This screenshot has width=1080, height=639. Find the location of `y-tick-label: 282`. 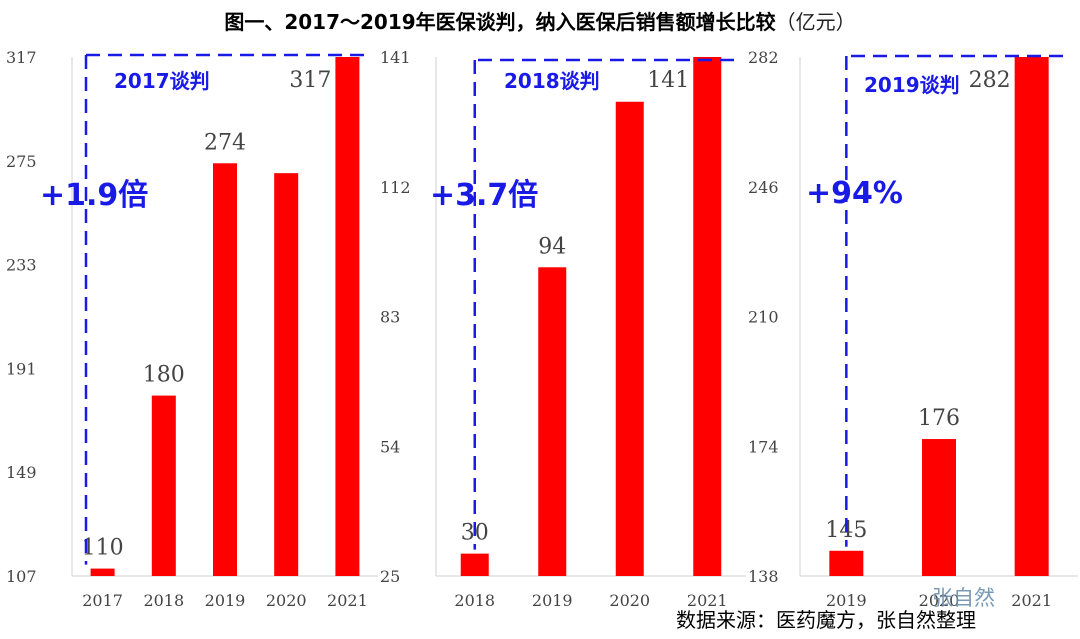

y-tick-label: 282 is located at coordinates (763, 57).